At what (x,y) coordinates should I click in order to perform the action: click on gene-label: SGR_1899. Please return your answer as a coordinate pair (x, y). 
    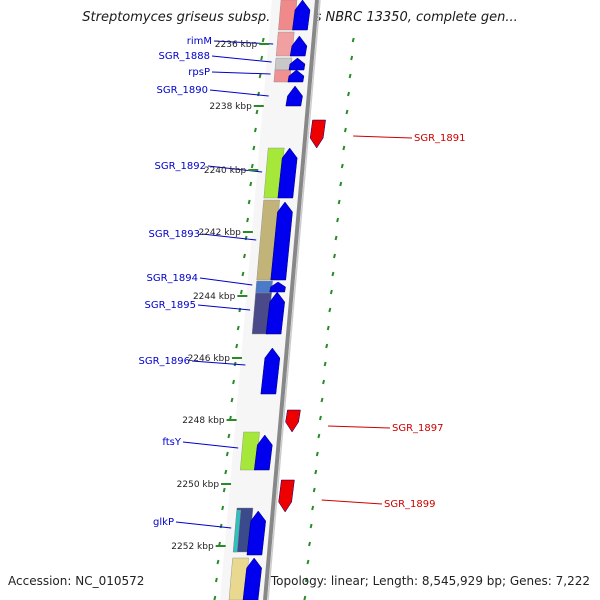
    Looking at the image, I should click on (410, 504).